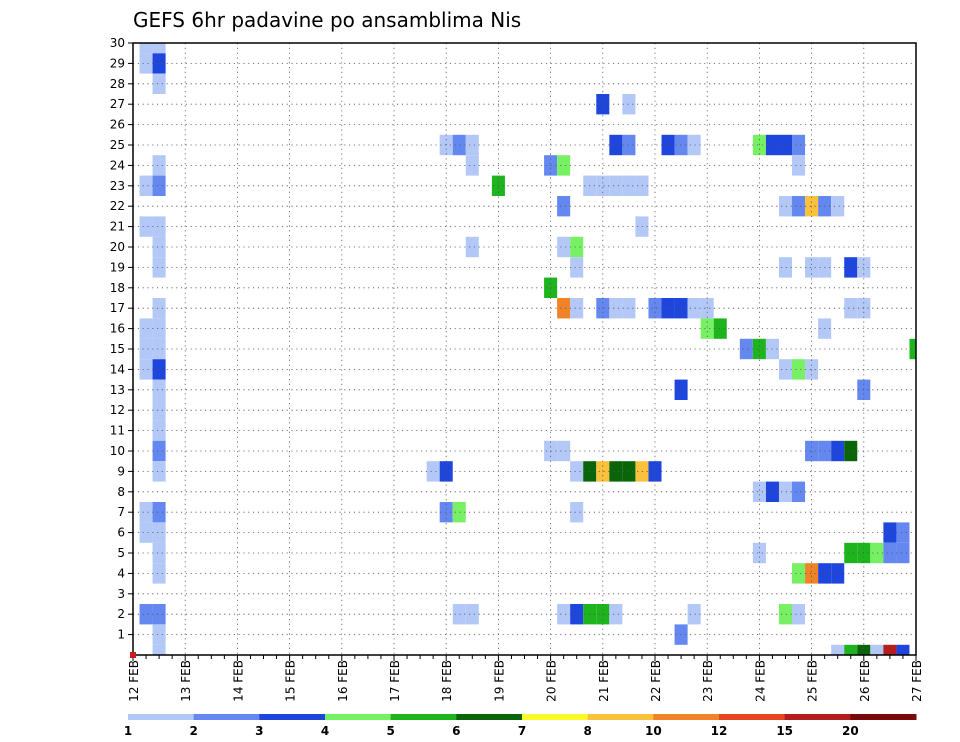 The image size is (960, 742). I want to click on y-tick-label: 12, so click(117, 410).